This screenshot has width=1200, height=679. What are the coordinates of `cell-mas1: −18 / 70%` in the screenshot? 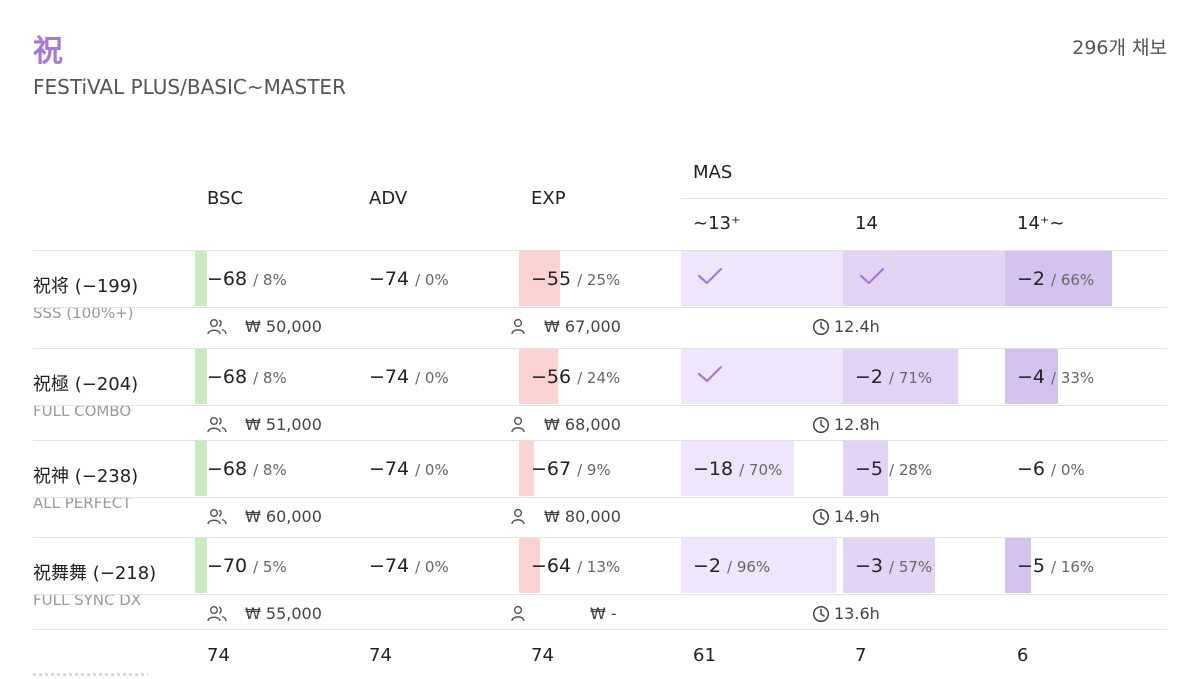 It's located at (762, 468).